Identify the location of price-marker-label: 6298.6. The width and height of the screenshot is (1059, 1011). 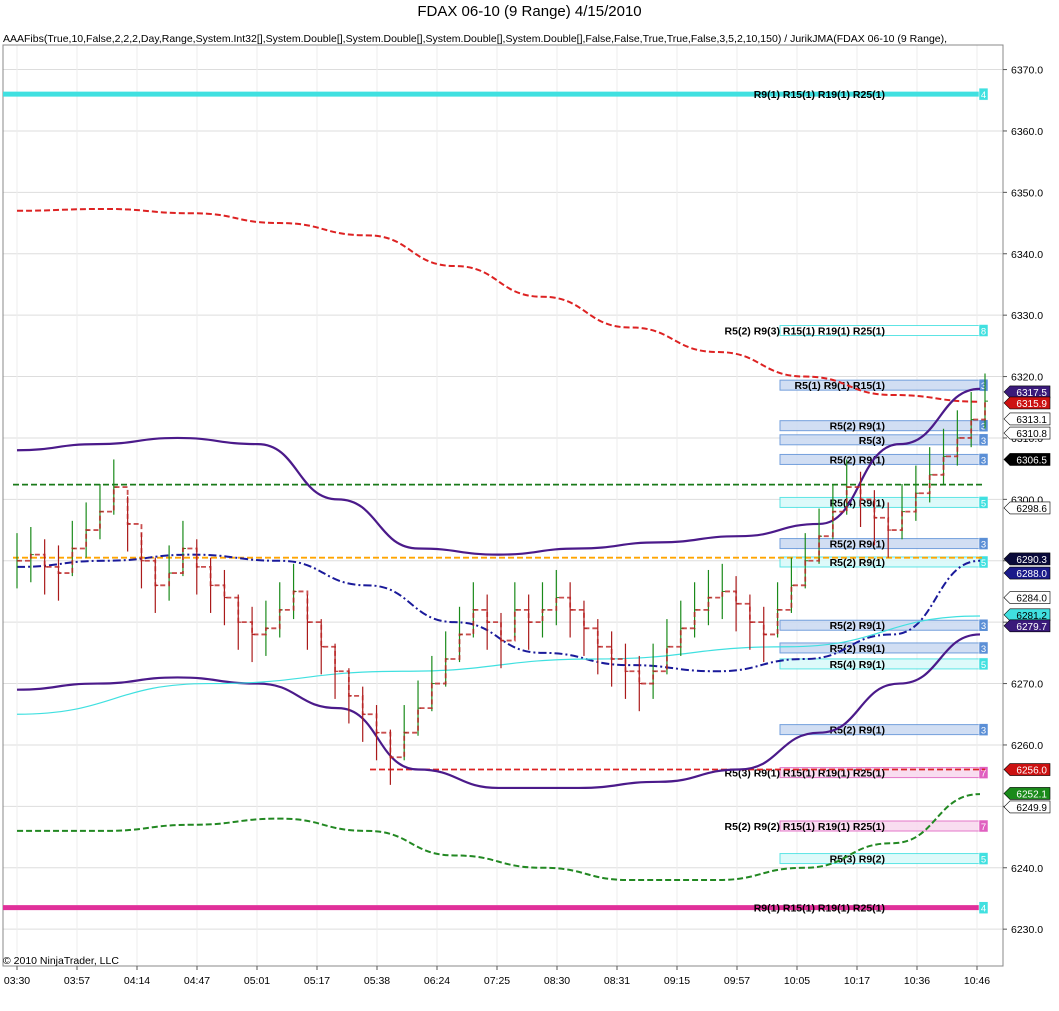
(1031, 509).